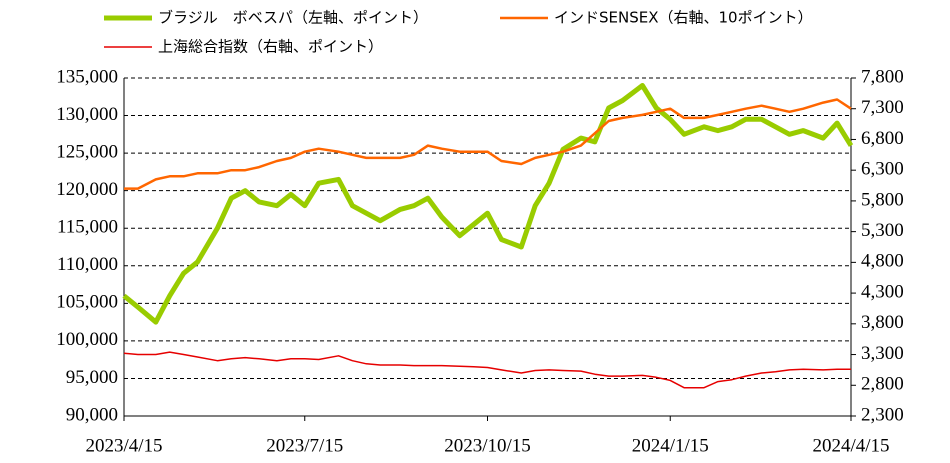 The width and height of the screenshot is (950, 463). I want to click on x-tick-label: 2023/10/15, so click(487, 445).